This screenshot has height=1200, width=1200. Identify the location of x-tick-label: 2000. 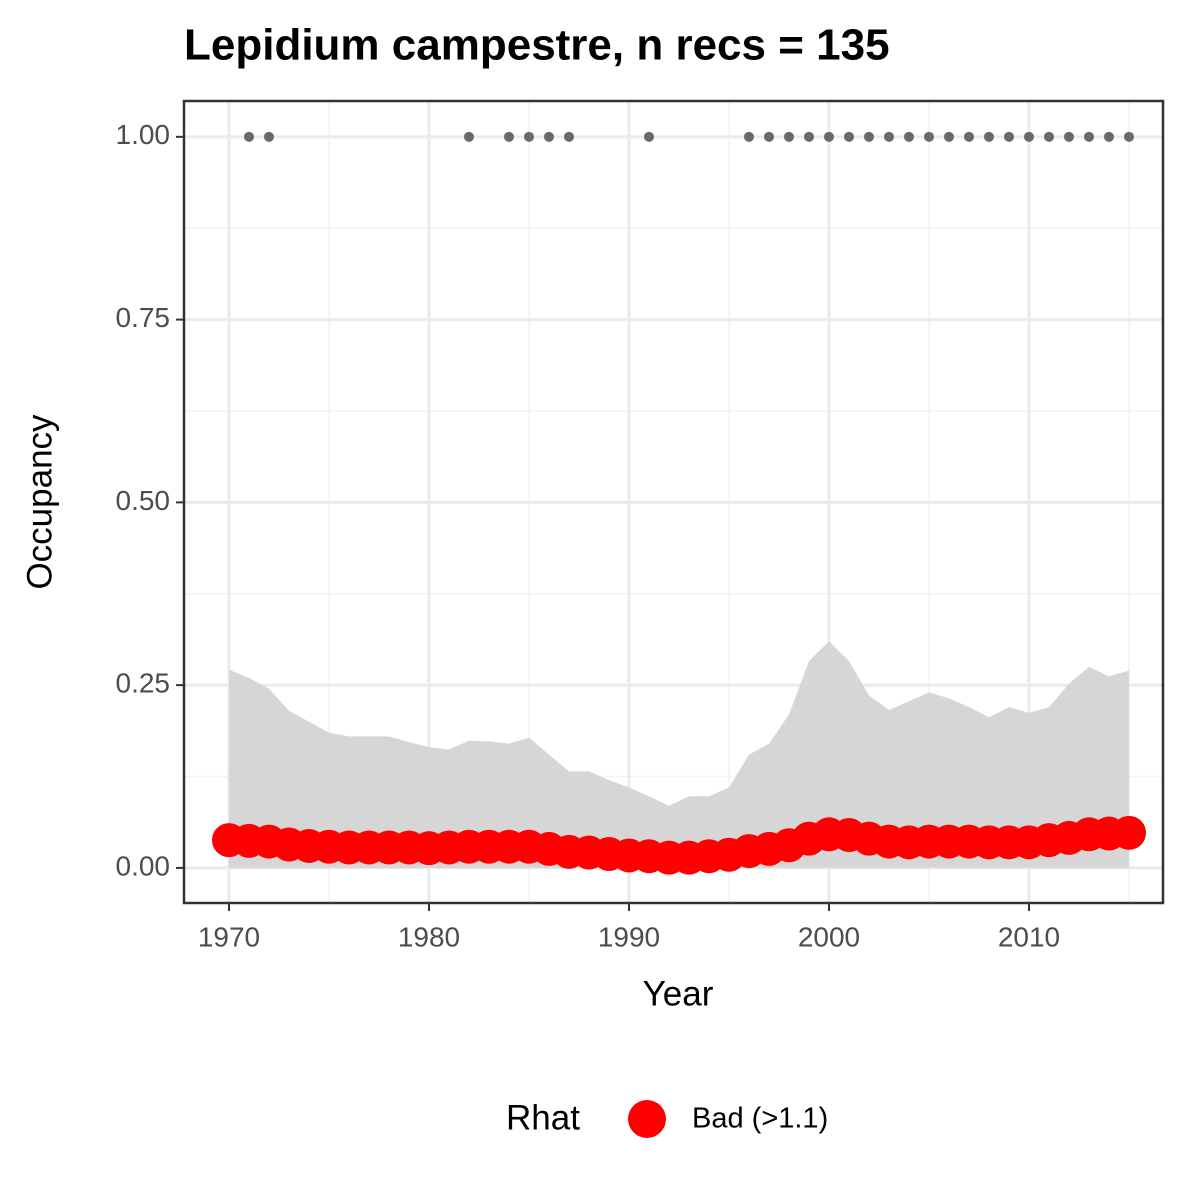
(829, 936).